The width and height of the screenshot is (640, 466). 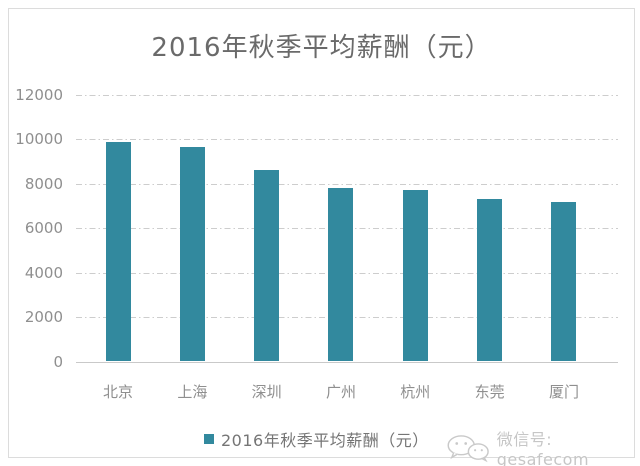 I want to click on x-axis-tick-label: 厦门, so click(x=563, y=392).